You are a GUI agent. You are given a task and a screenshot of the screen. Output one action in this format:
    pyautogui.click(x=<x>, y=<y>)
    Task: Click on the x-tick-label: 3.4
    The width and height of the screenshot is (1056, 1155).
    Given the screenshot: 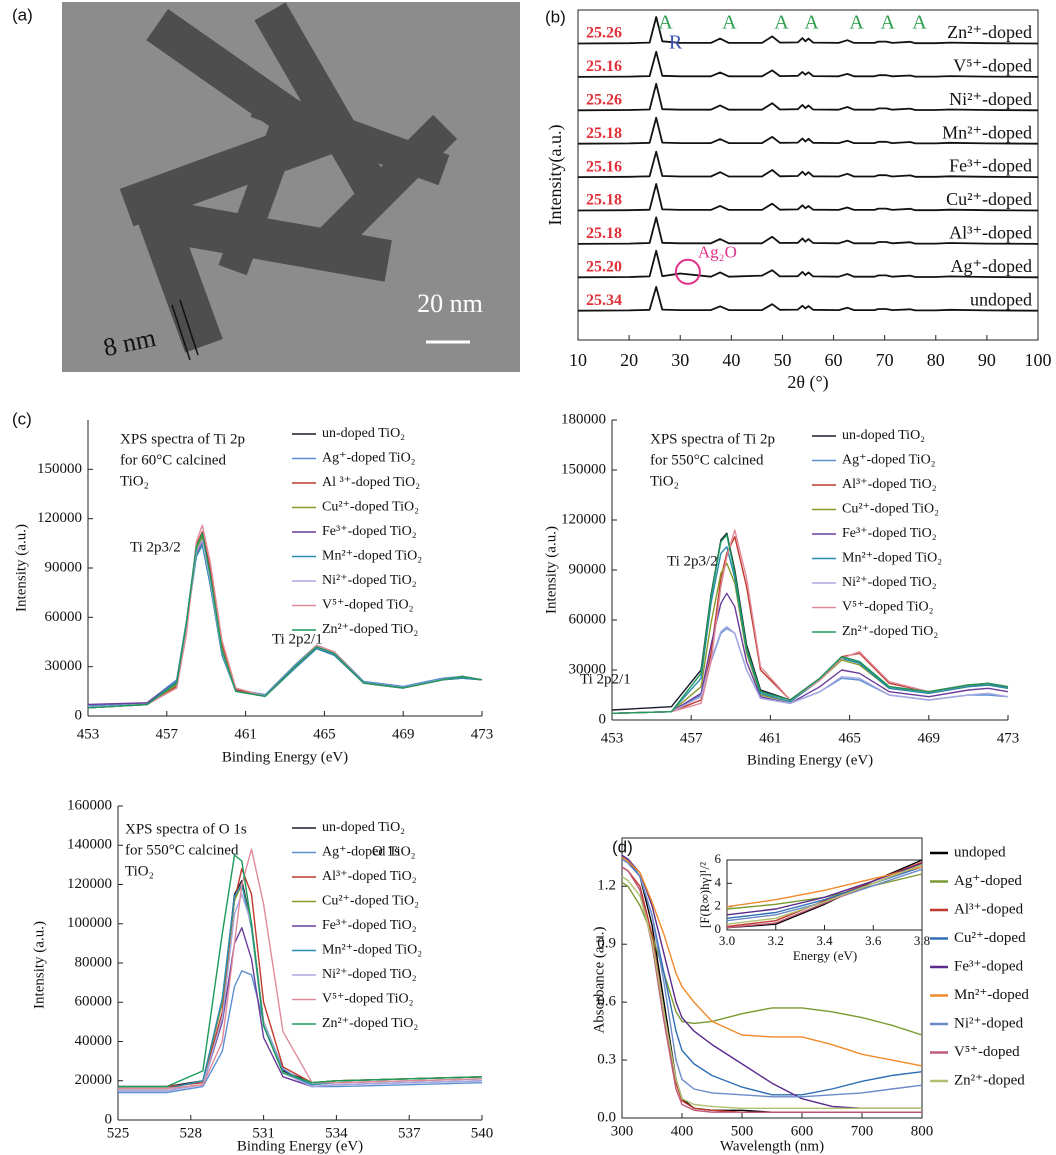 What is the action you would take?
    pyautogui.click(x=824, y=940)
    